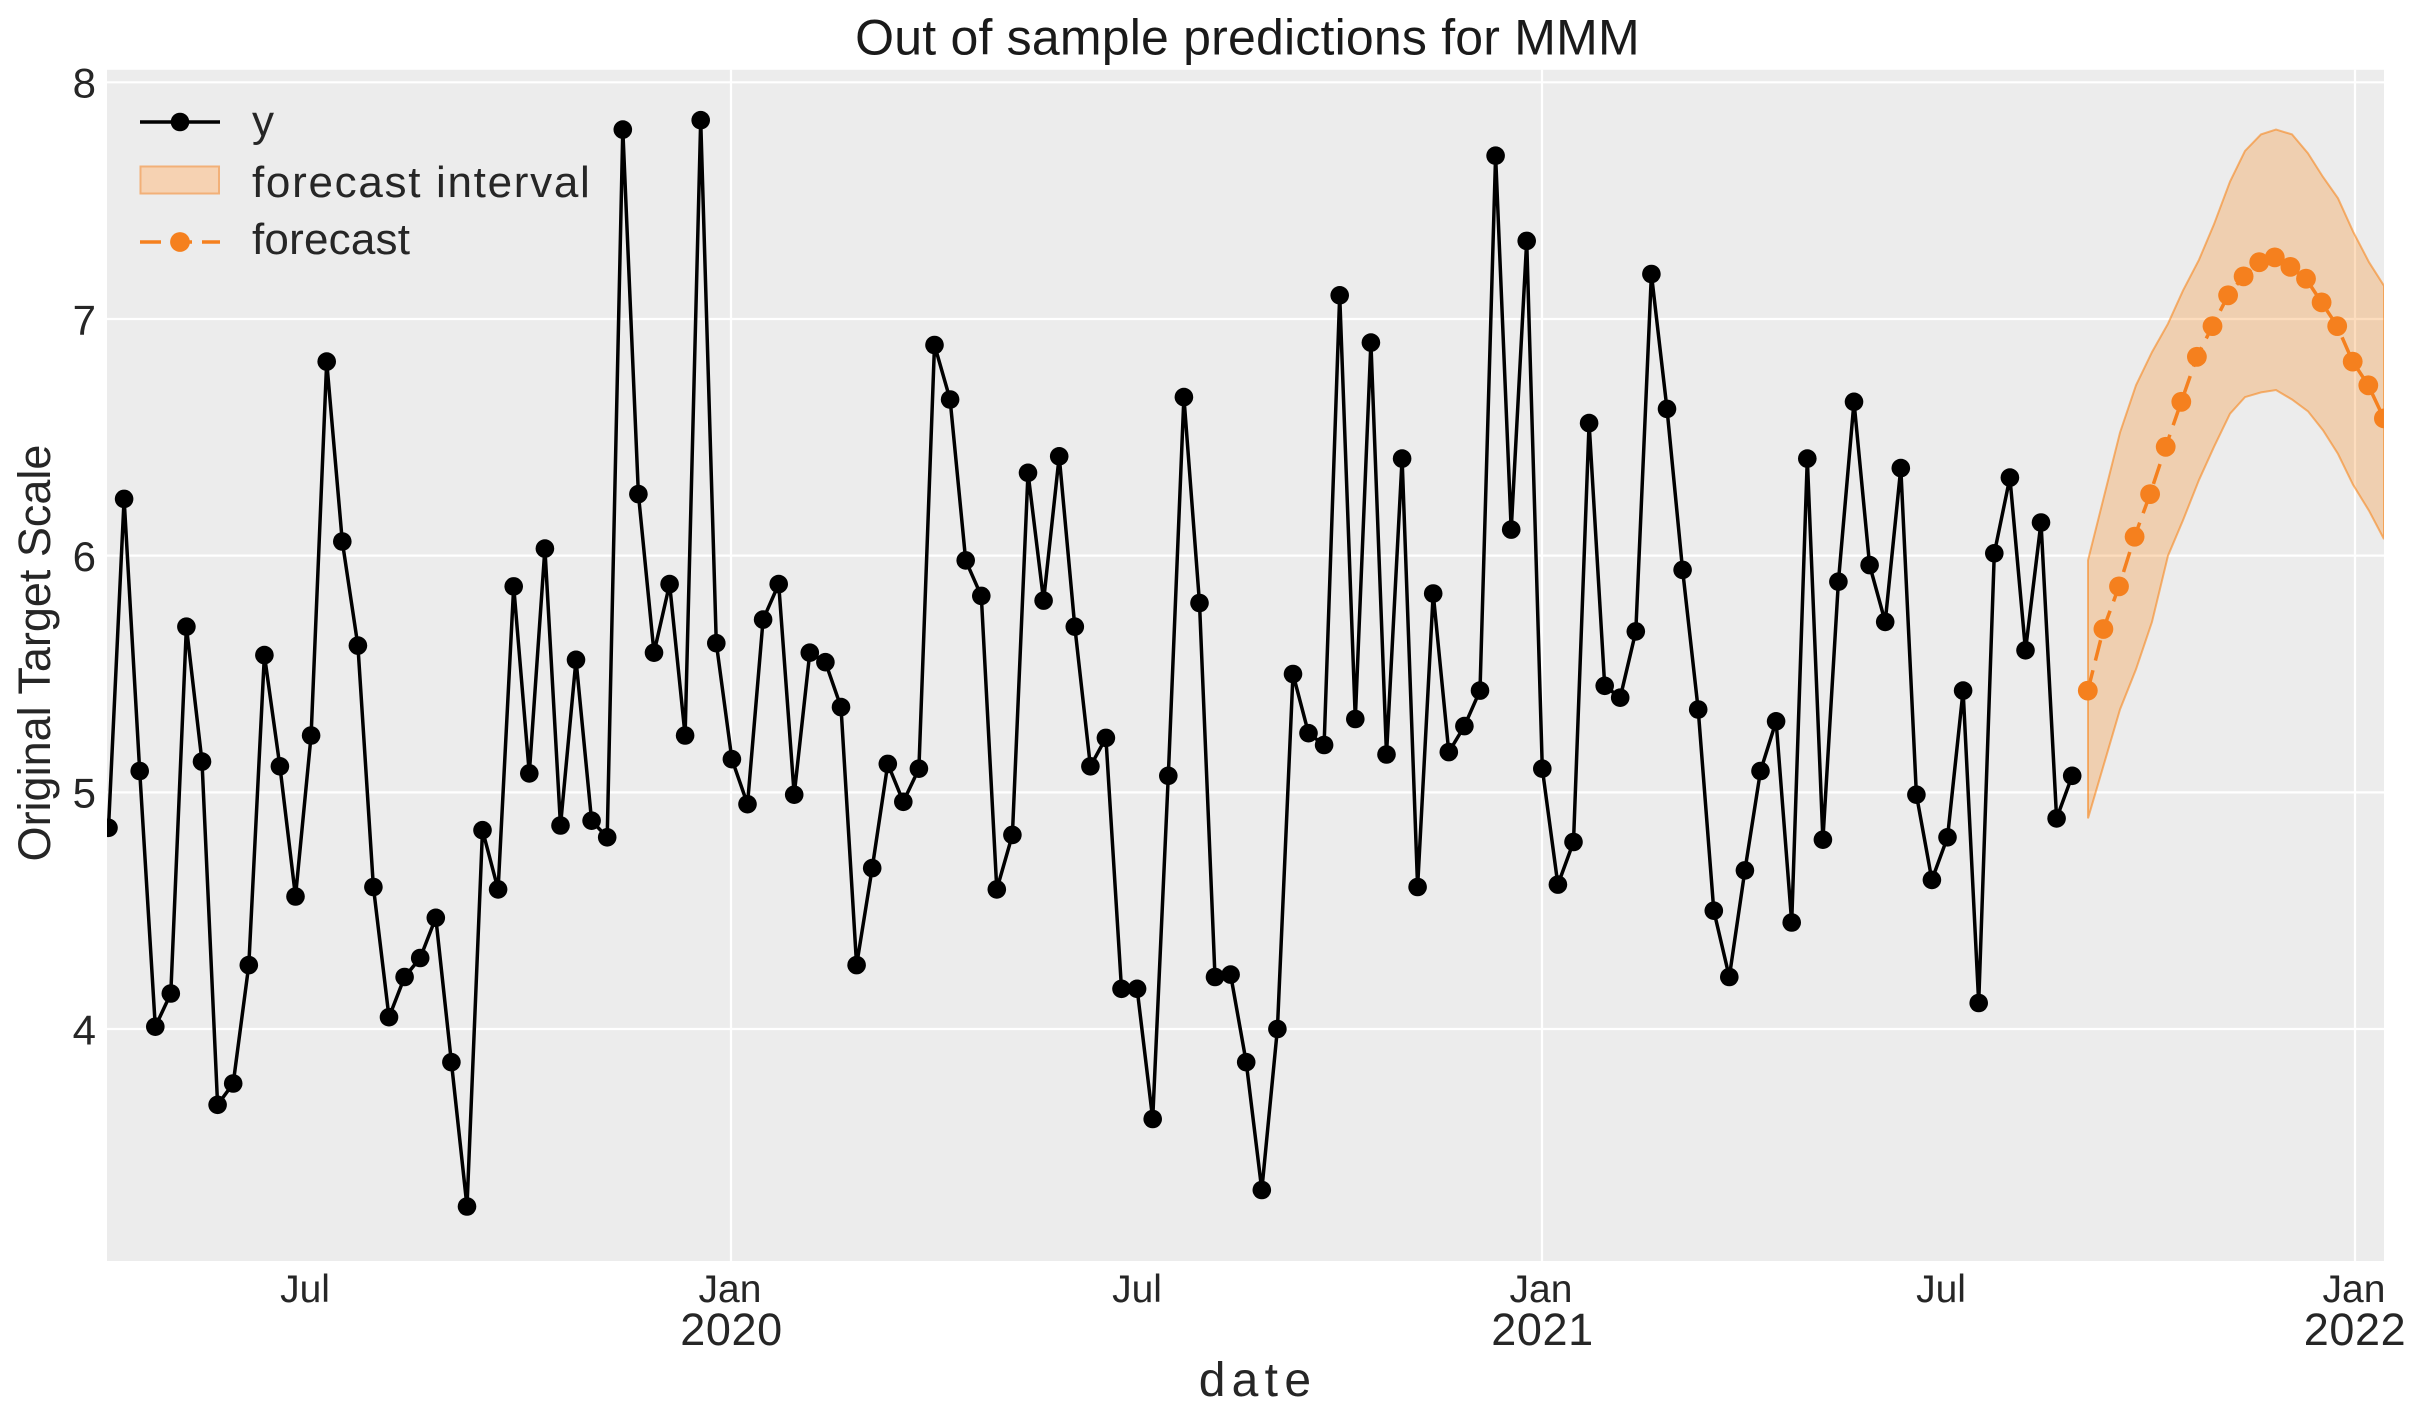 This screenshot has width=2423, height=1423. Describe the element at coordinates (421, 182) in the screenshot. I see `svg-text: forecast interval` at that location.